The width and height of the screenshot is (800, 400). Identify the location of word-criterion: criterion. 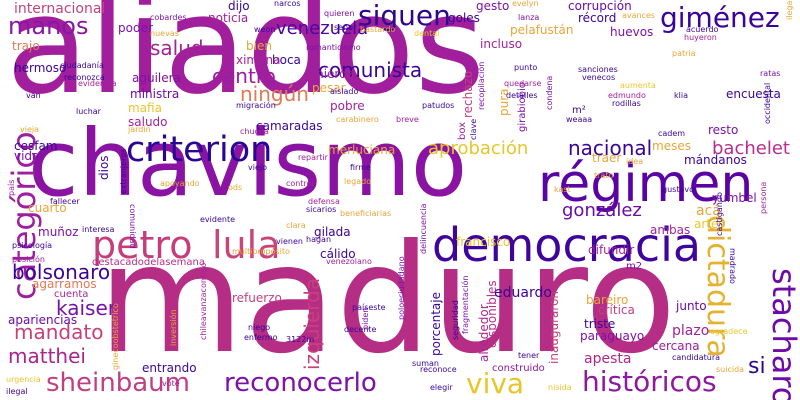
(199, 150).